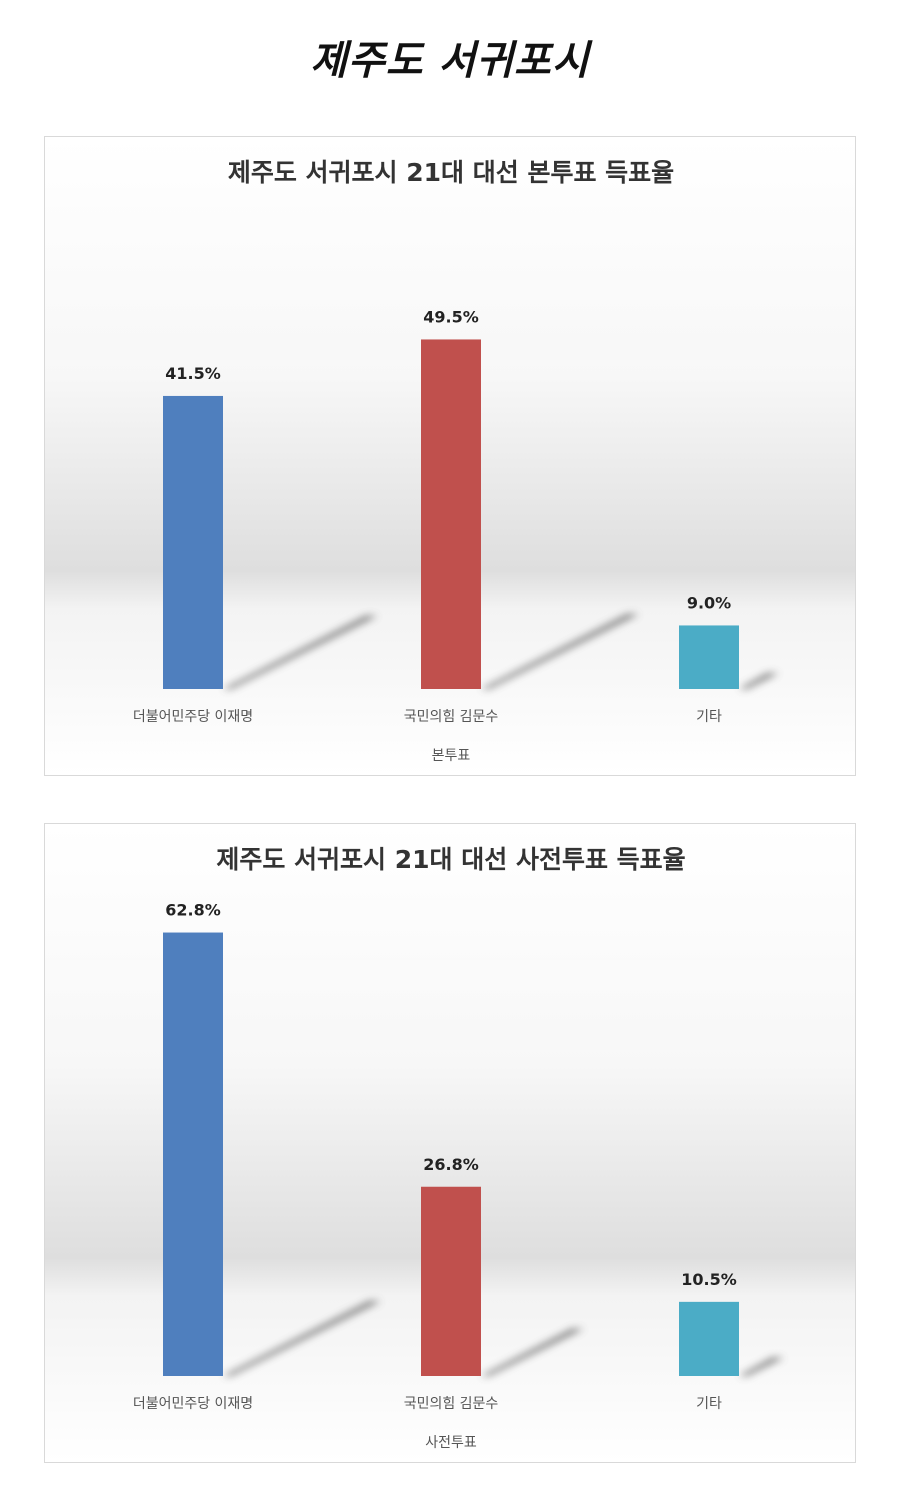  What do you see at coordinates (451, 1443) in the screenshot?
I see `x-axis-label: 사전투표` at bounding box center [451, 1443].